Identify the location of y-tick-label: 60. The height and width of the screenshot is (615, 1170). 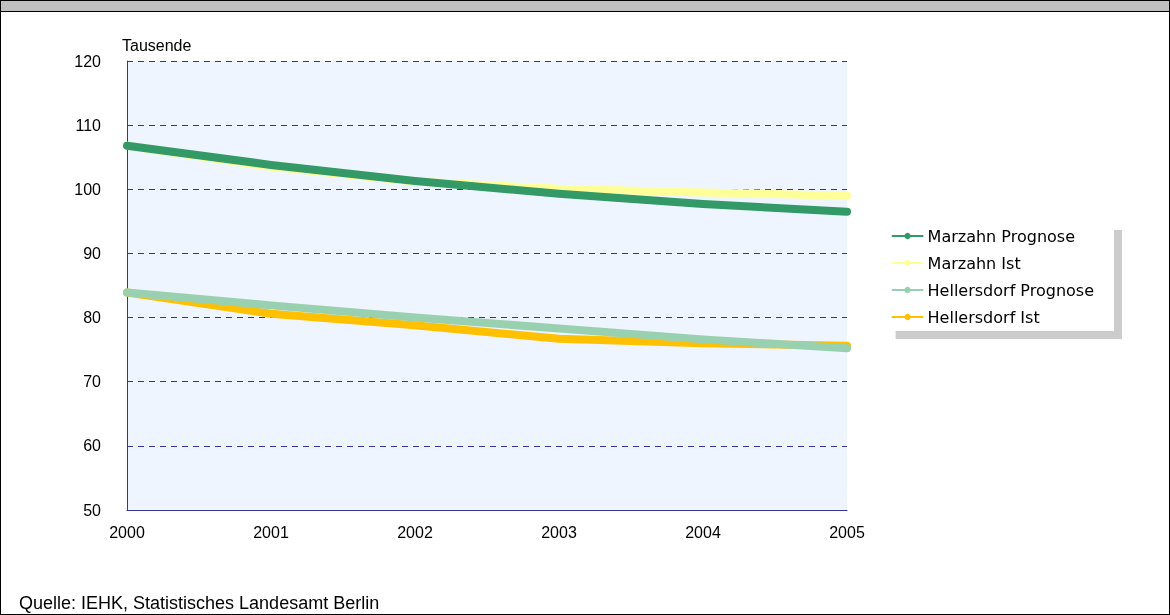
(92, 446).